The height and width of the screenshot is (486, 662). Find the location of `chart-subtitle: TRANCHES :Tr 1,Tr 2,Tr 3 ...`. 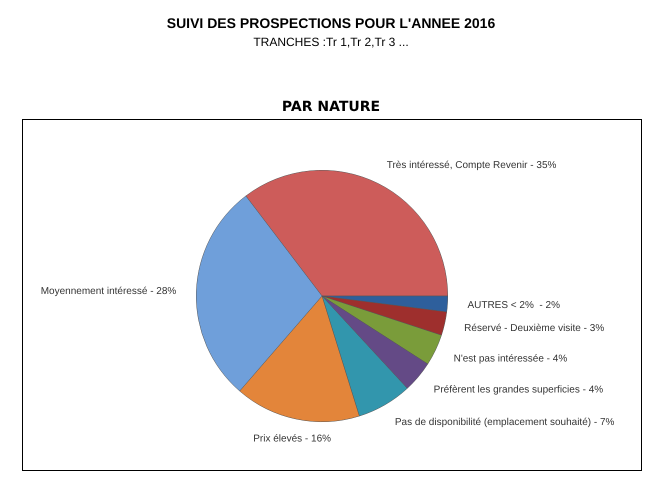

chart-subtitle: TRANCHES :Tr 1,Tr 2,Tr 3 ... is located at coordinates (331, 42).